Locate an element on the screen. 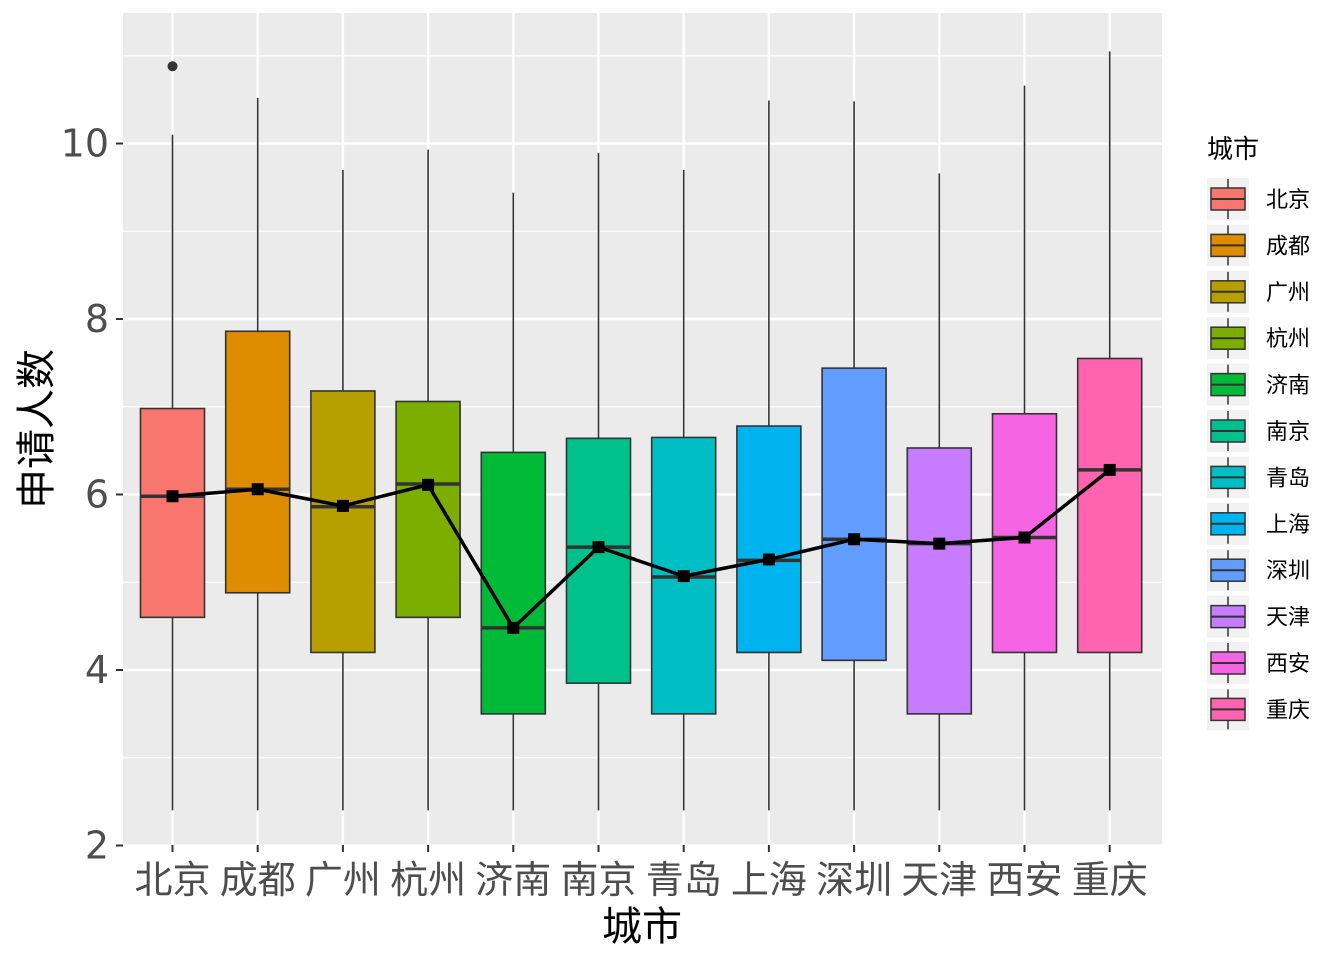  legend-item-济南: 济南 is located at coordinates (1258, 384).